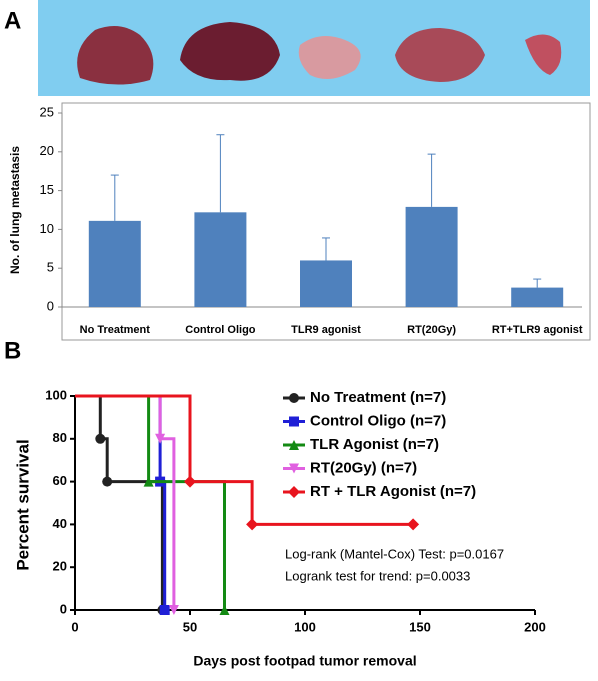  I want to click on y-tick-label: 40, so click(60, 523).